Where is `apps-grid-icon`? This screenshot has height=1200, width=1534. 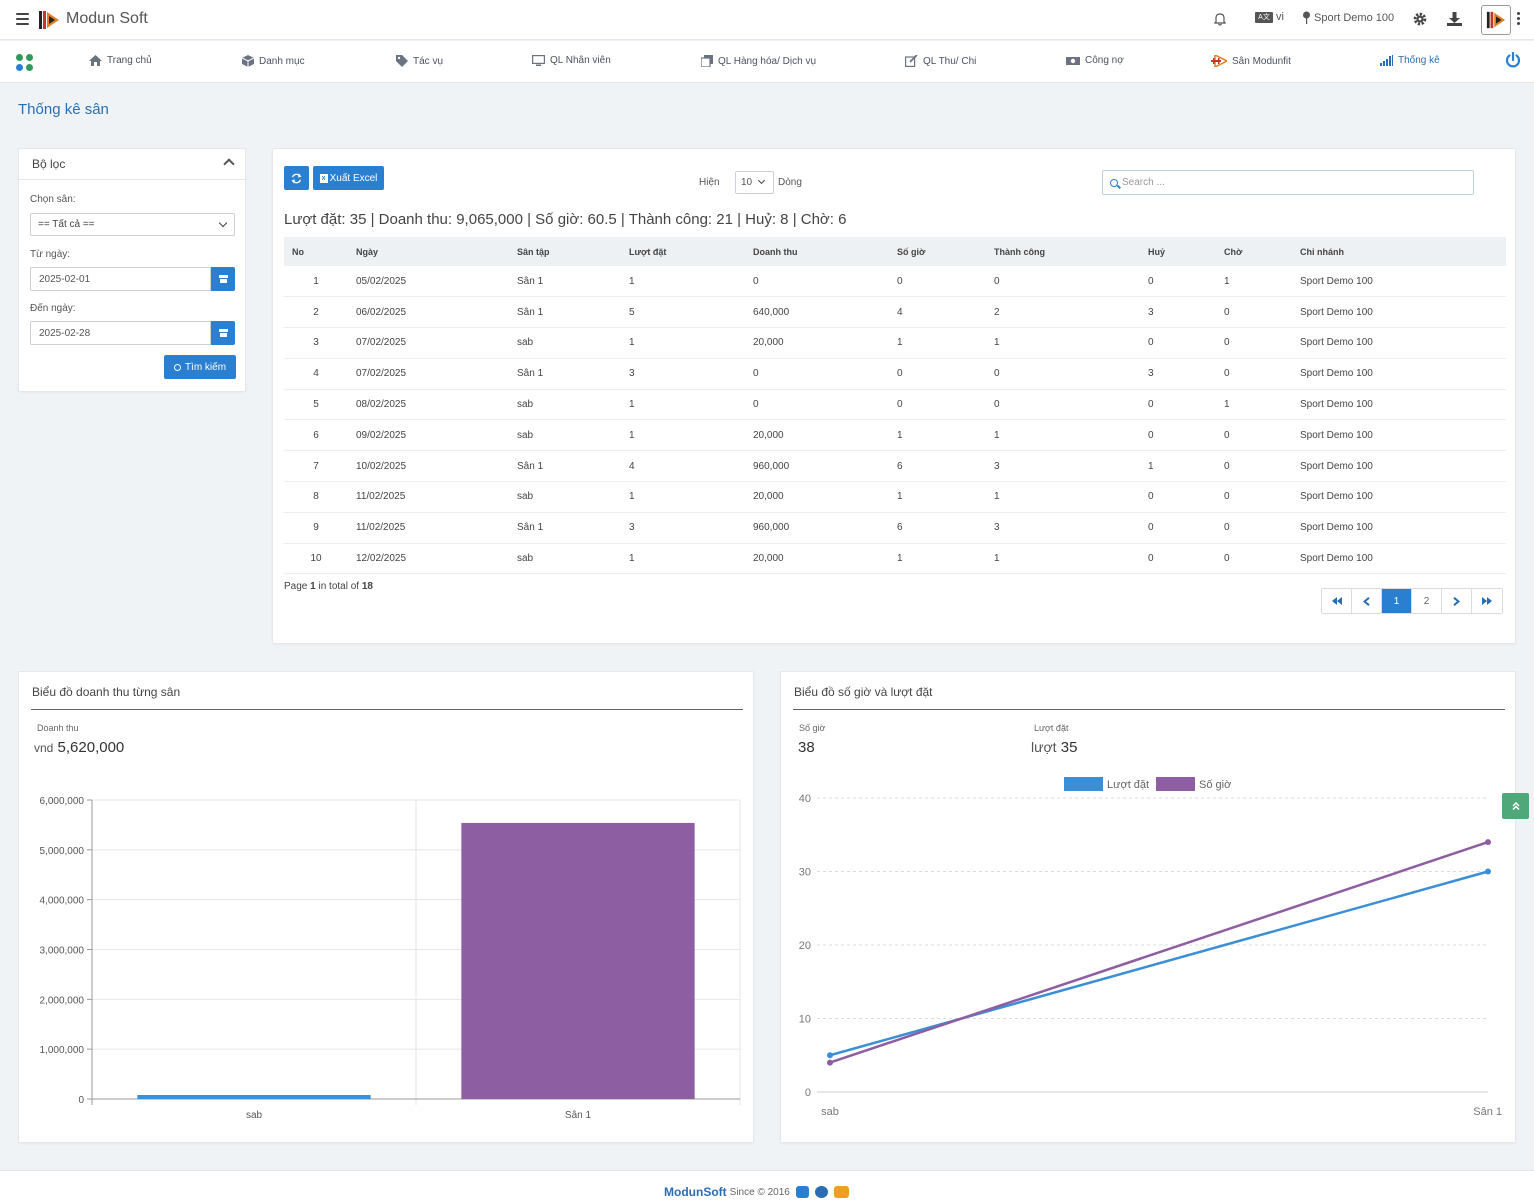 apps-grid-icon is located at coordinates (24, 62).